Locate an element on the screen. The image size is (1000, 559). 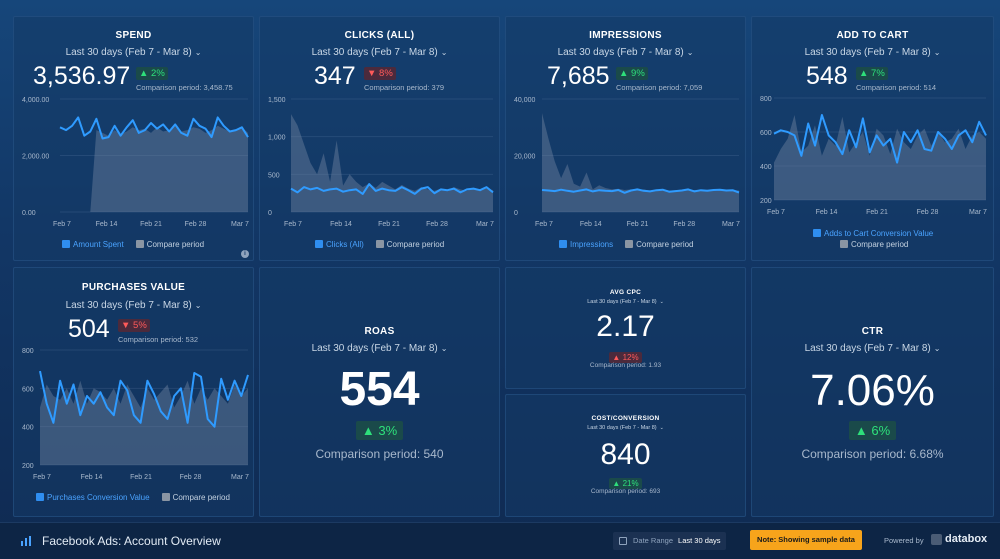
clicks-range-dropdown: Last 30 days (Feb 7 - Mar 8) ⌄ is located at coordinates (379, 52).